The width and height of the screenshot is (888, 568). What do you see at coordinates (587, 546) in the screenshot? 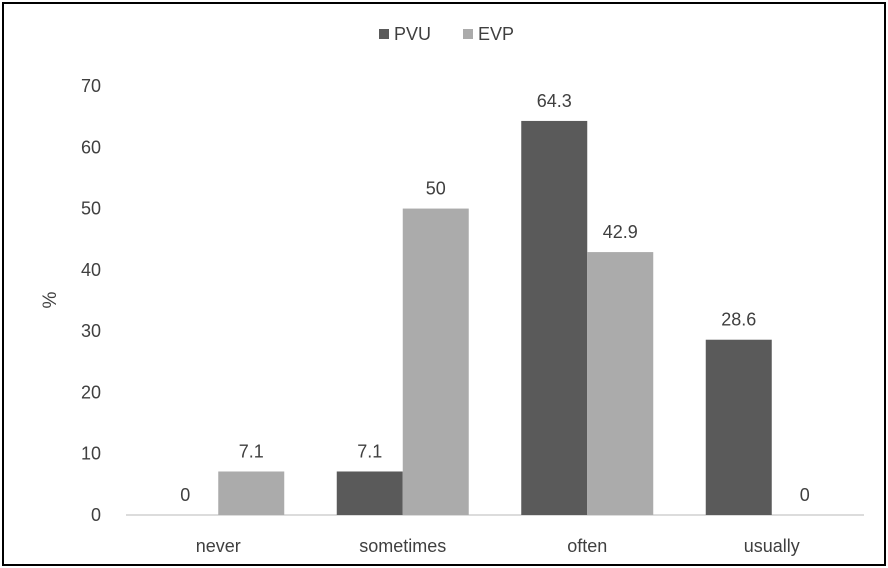
I see `x-category-label: often` at bounding box center [587, 546].